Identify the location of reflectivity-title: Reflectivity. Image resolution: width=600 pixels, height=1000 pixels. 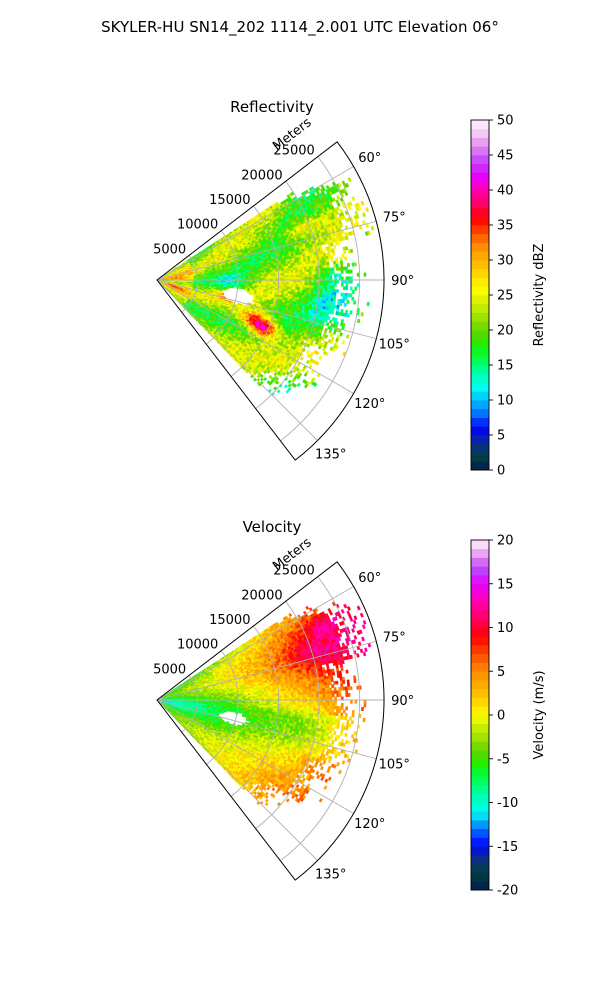
(272, 107).